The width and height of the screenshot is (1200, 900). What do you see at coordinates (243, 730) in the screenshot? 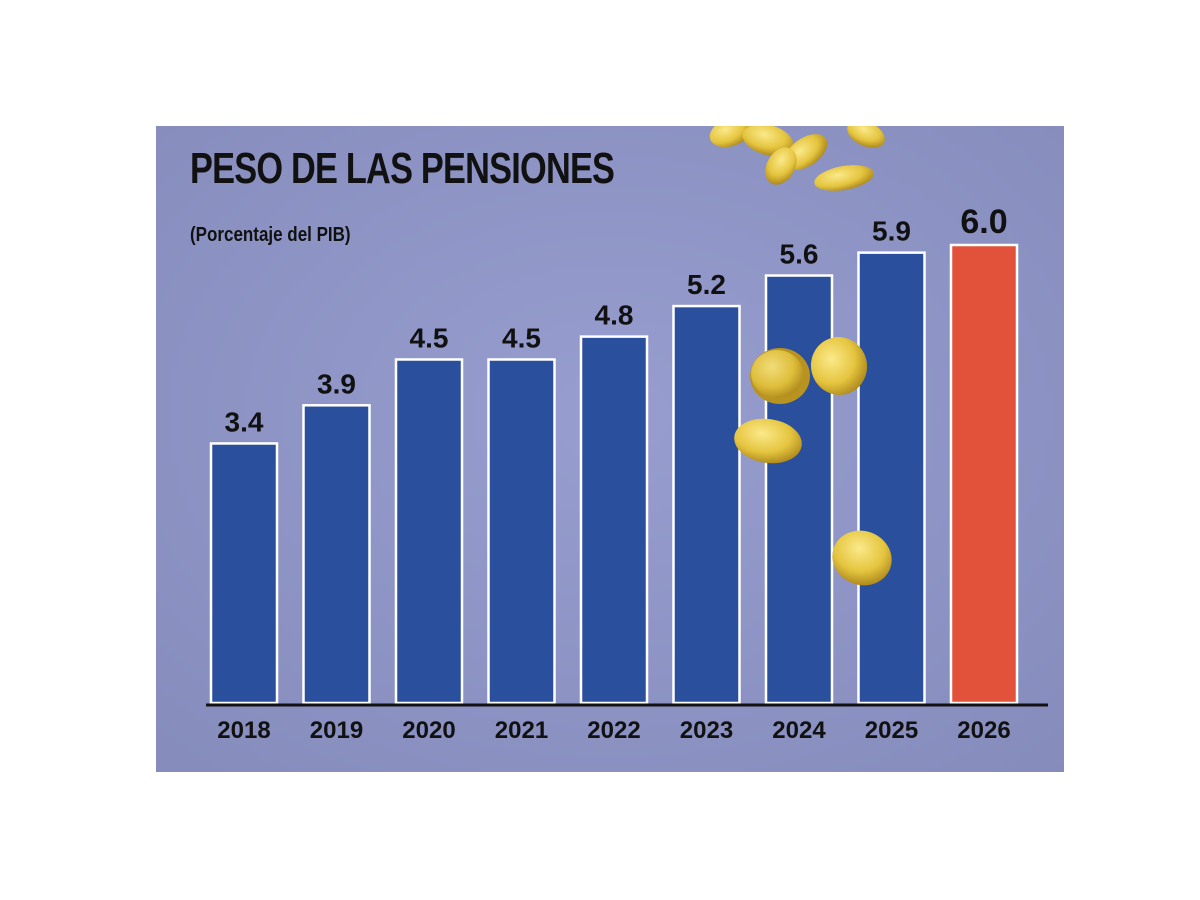
I see `category-label-2018: 2018` at bounding box center [243, 730].